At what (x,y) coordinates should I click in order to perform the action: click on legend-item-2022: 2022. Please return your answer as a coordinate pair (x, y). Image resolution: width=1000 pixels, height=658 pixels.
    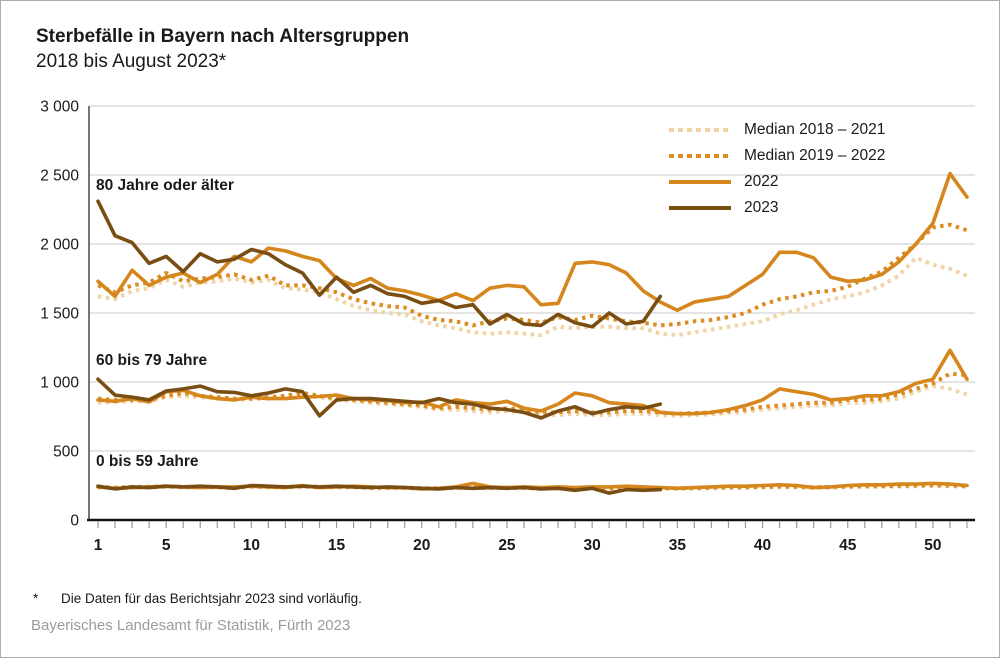
    Looking at the image, I should click on (777, 182).